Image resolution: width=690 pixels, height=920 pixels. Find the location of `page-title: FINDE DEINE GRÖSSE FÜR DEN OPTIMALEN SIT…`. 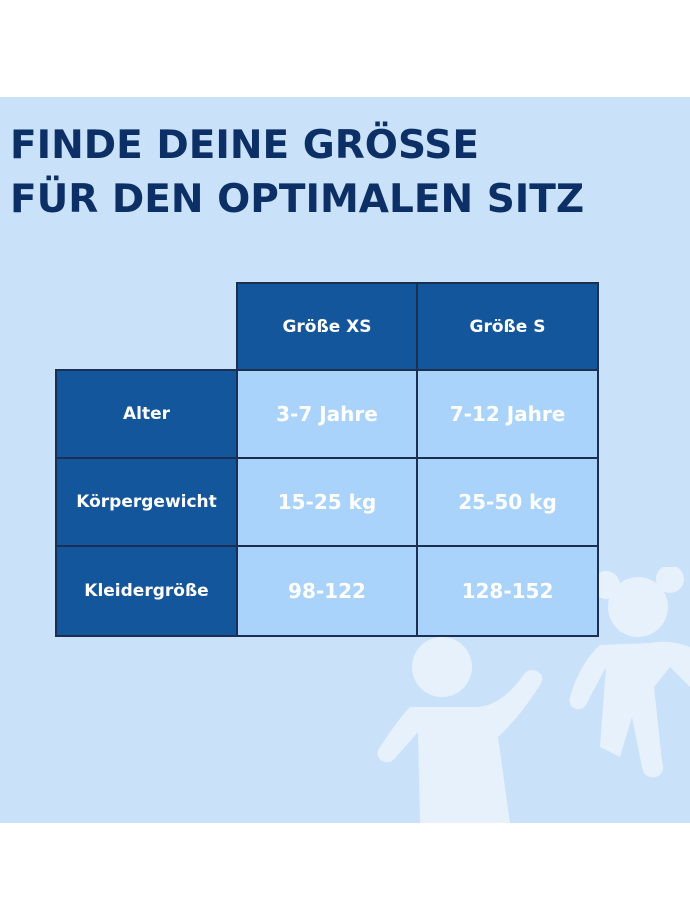

page-title: FINDE DEINE GRÖSSE FÜR DEN OPTIMALEN SIT… is located at coordinates (297, 173).